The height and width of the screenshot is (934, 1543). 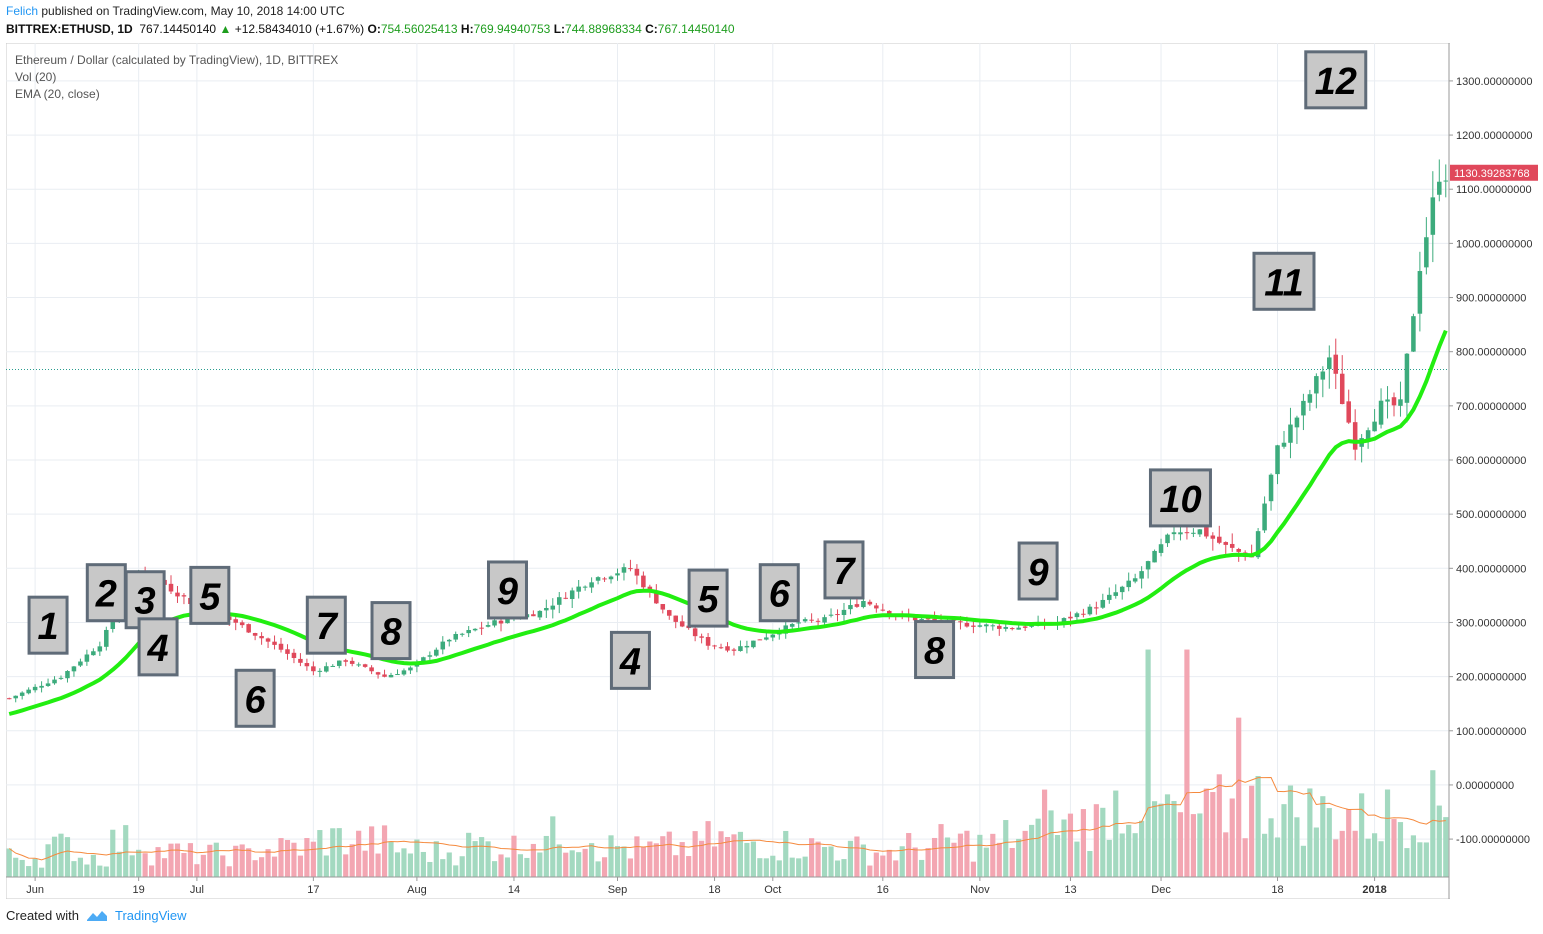 What do you see at coordinates (1492, 174) in the screenshot?
I see `current-price-label: 1130.39283768` at bounding box center [1492, 174].